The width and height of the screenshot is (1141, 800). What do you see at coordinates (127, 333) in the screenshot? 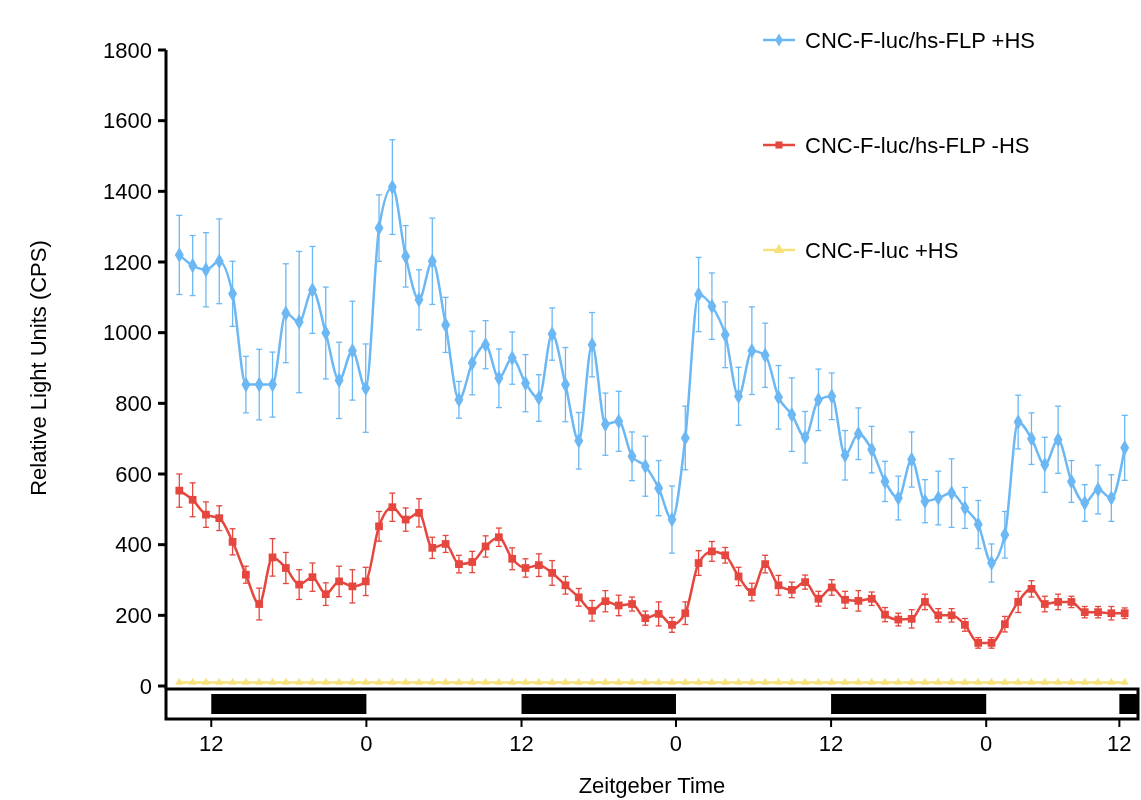
I see `y-tick-label: 1000` at bounding box center [127, 333].